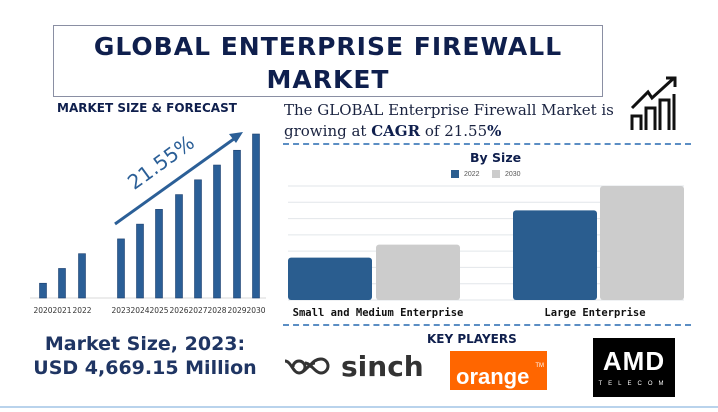 This screenshot has width=718, height=412. Describe the element at coordinates (634, 361) in the screenshot. I see `amd-wordmark: AMD` at that location.